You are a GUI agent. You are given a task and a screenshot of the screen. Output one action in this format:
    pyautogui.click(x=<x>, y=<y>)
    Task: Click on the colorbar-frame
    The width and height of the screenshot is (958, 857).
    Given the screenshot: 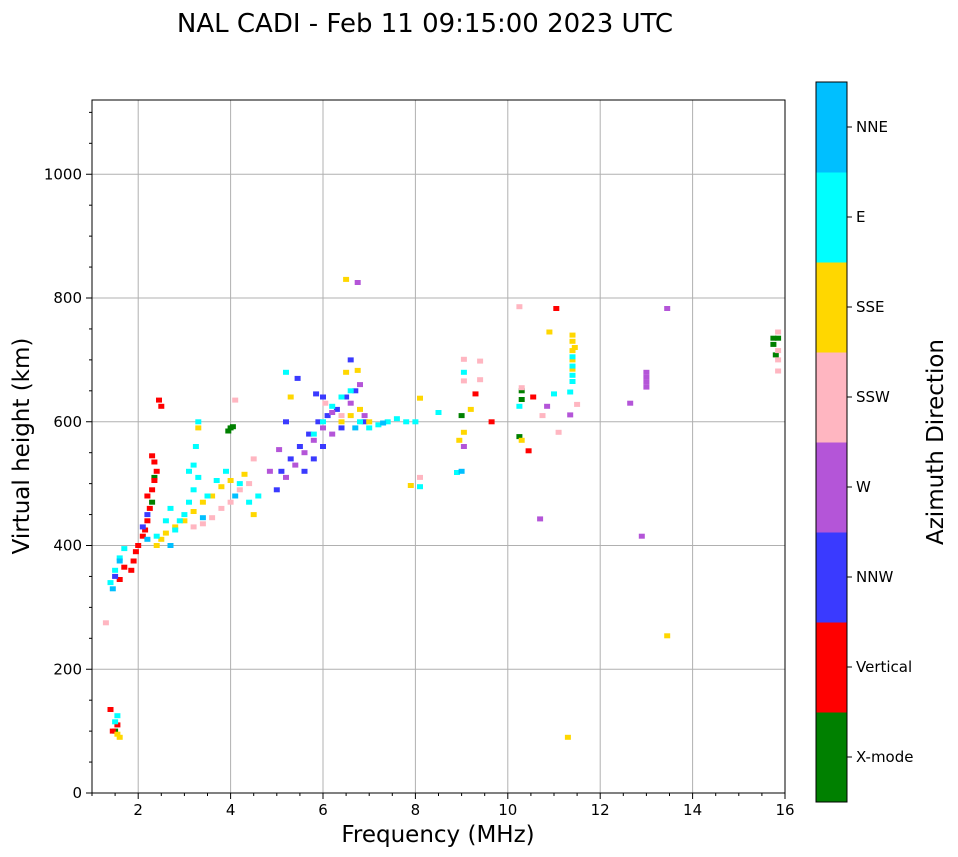 What is the action you would take?
    pyautogui.click(x=831, y=442)
    